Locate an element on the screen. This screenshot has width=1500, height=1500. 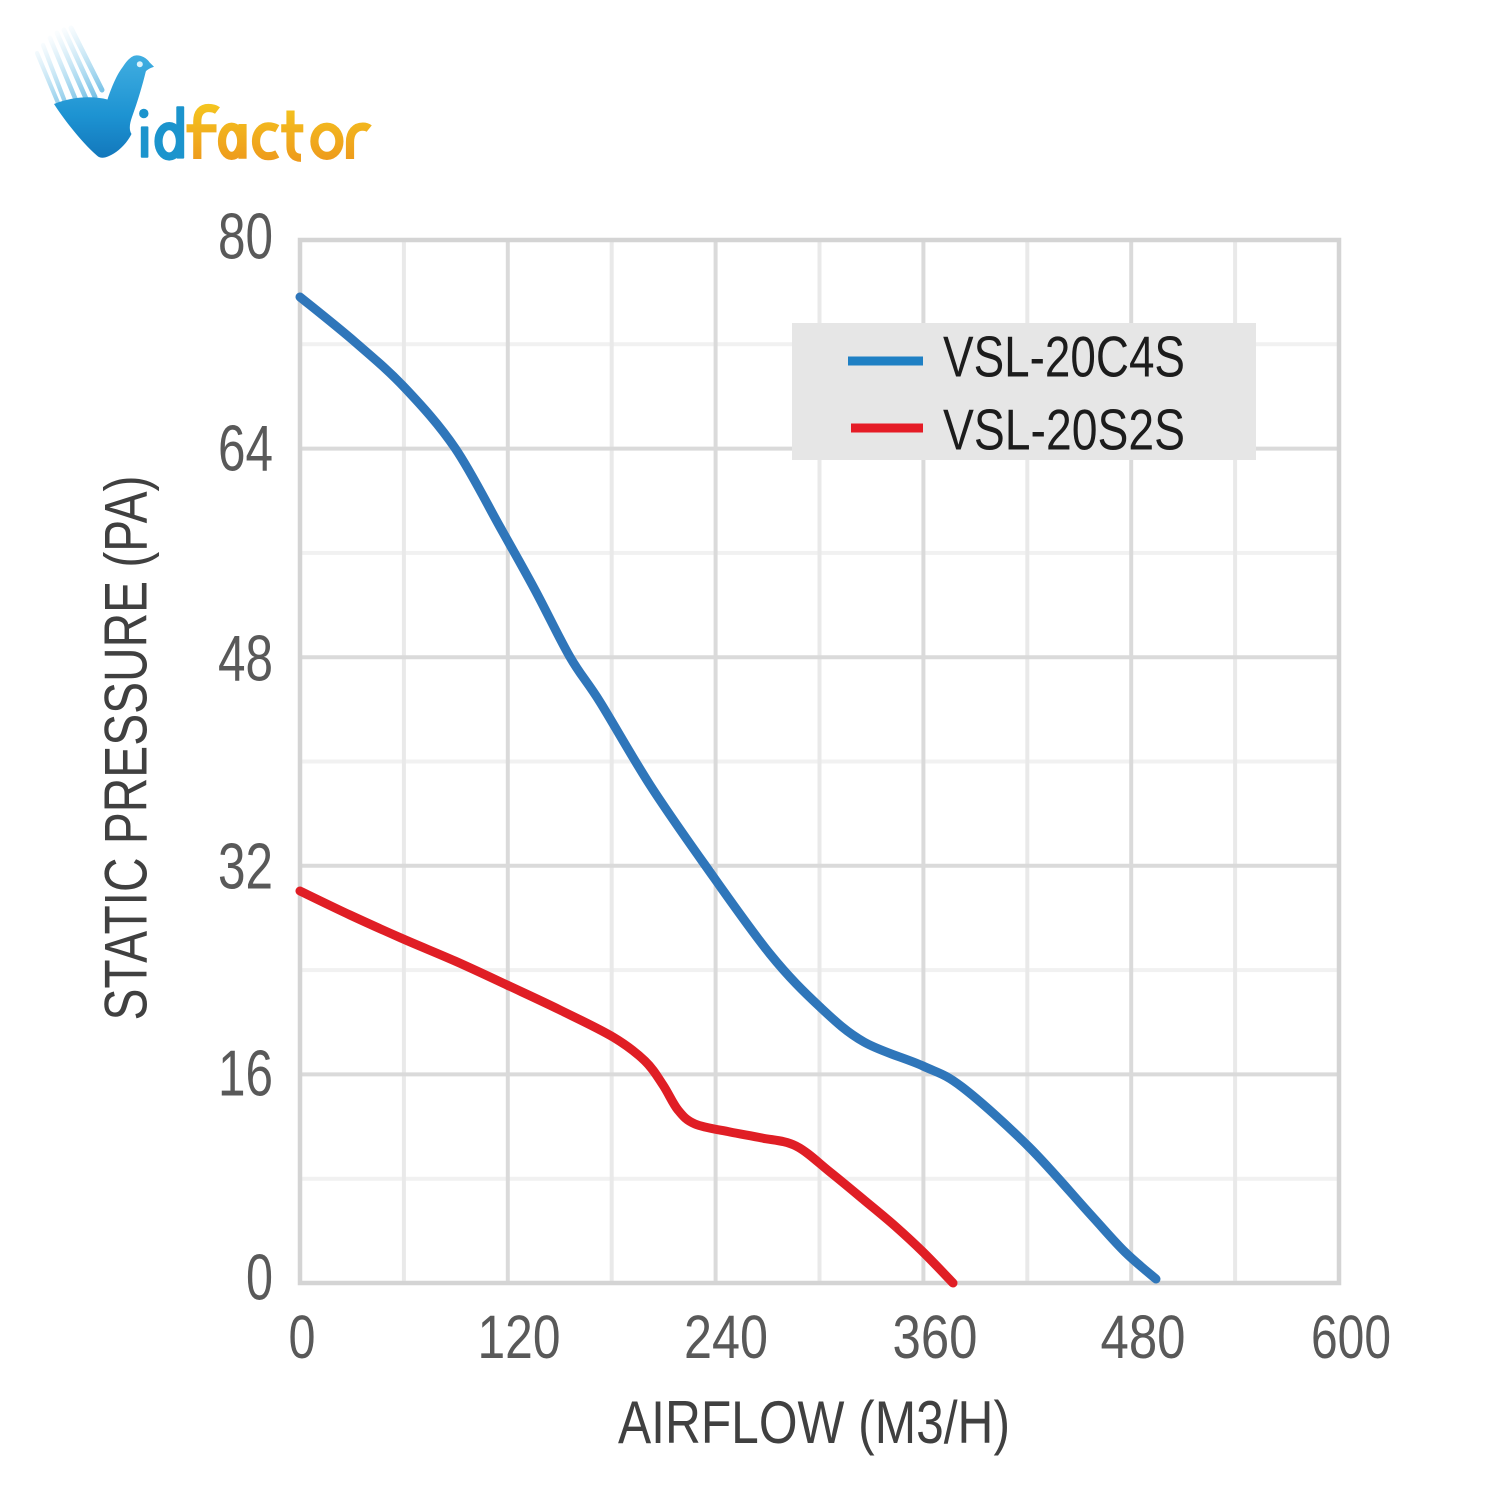
svg-text: 240 is located at coordinates (726, 1337).